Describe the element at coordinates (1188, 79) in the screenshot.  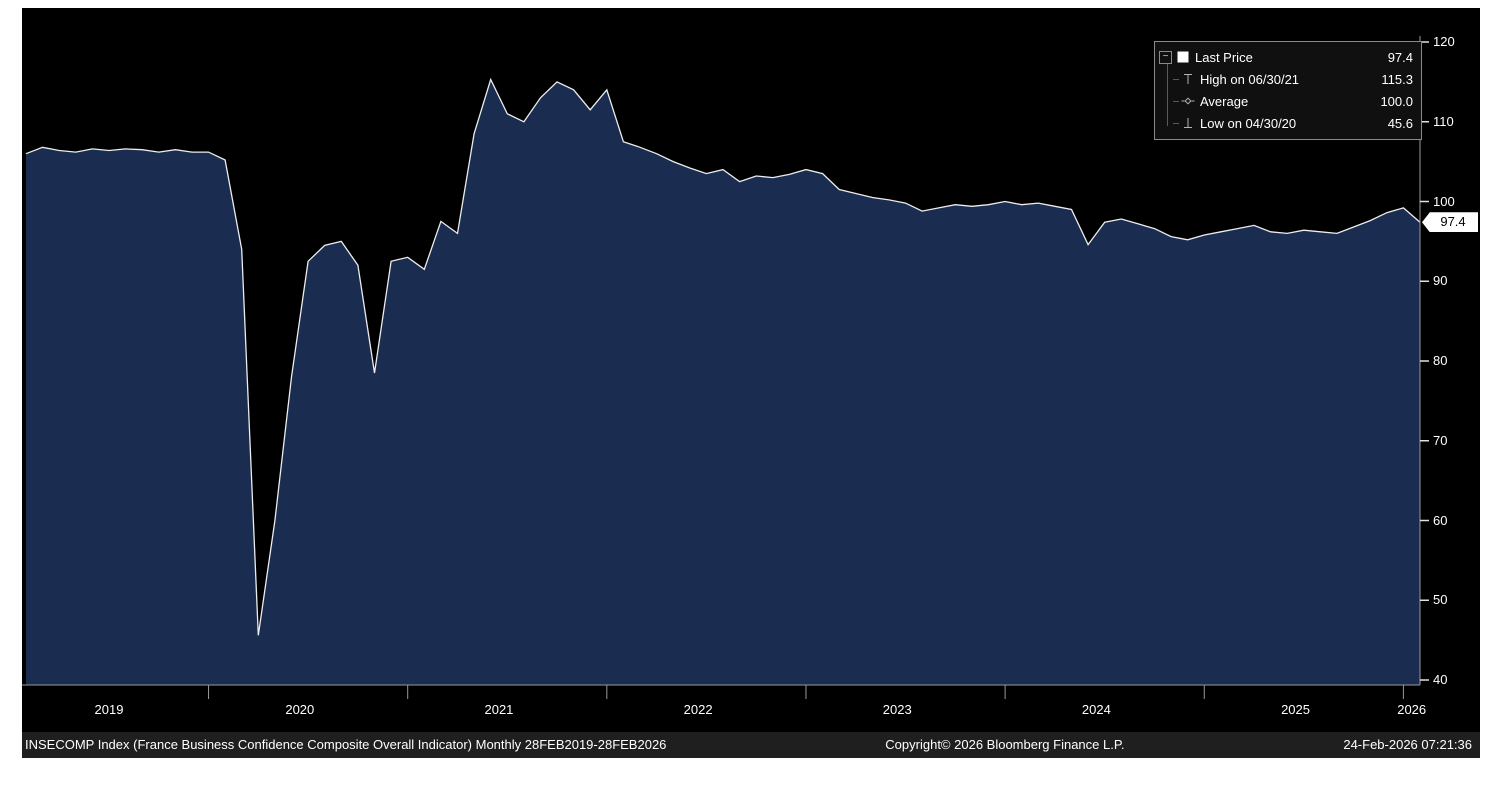
I see `high-marker-icon` at that location.